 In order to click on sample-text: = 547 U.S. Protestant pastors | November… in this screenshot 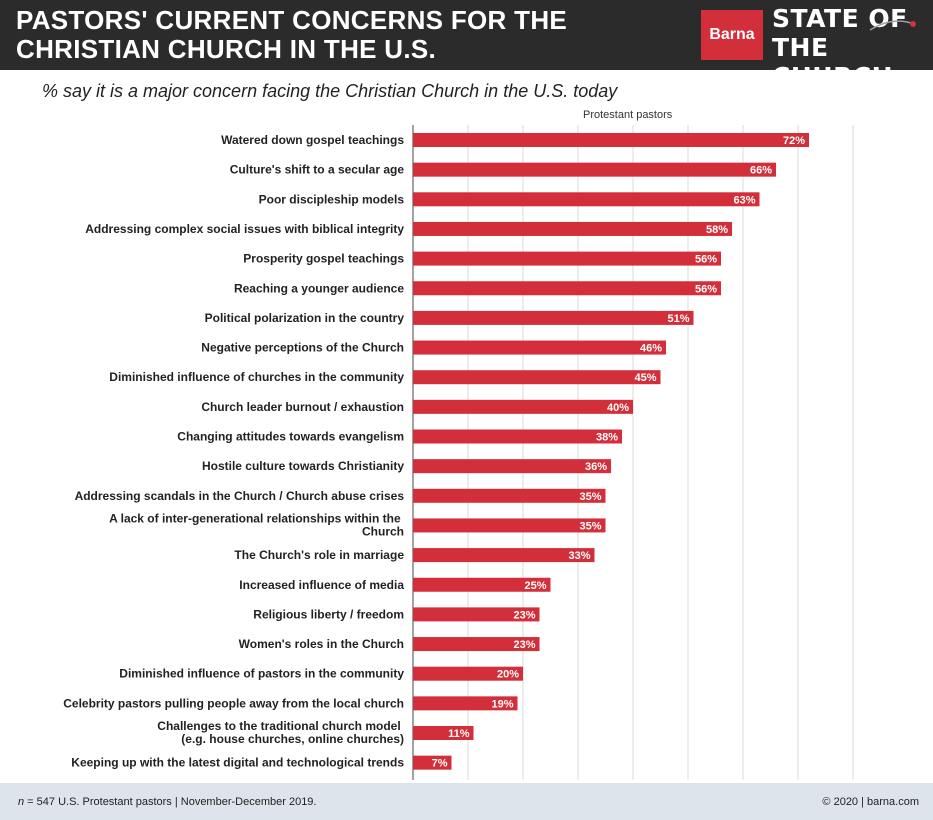, I will do `click(170, 802)`.